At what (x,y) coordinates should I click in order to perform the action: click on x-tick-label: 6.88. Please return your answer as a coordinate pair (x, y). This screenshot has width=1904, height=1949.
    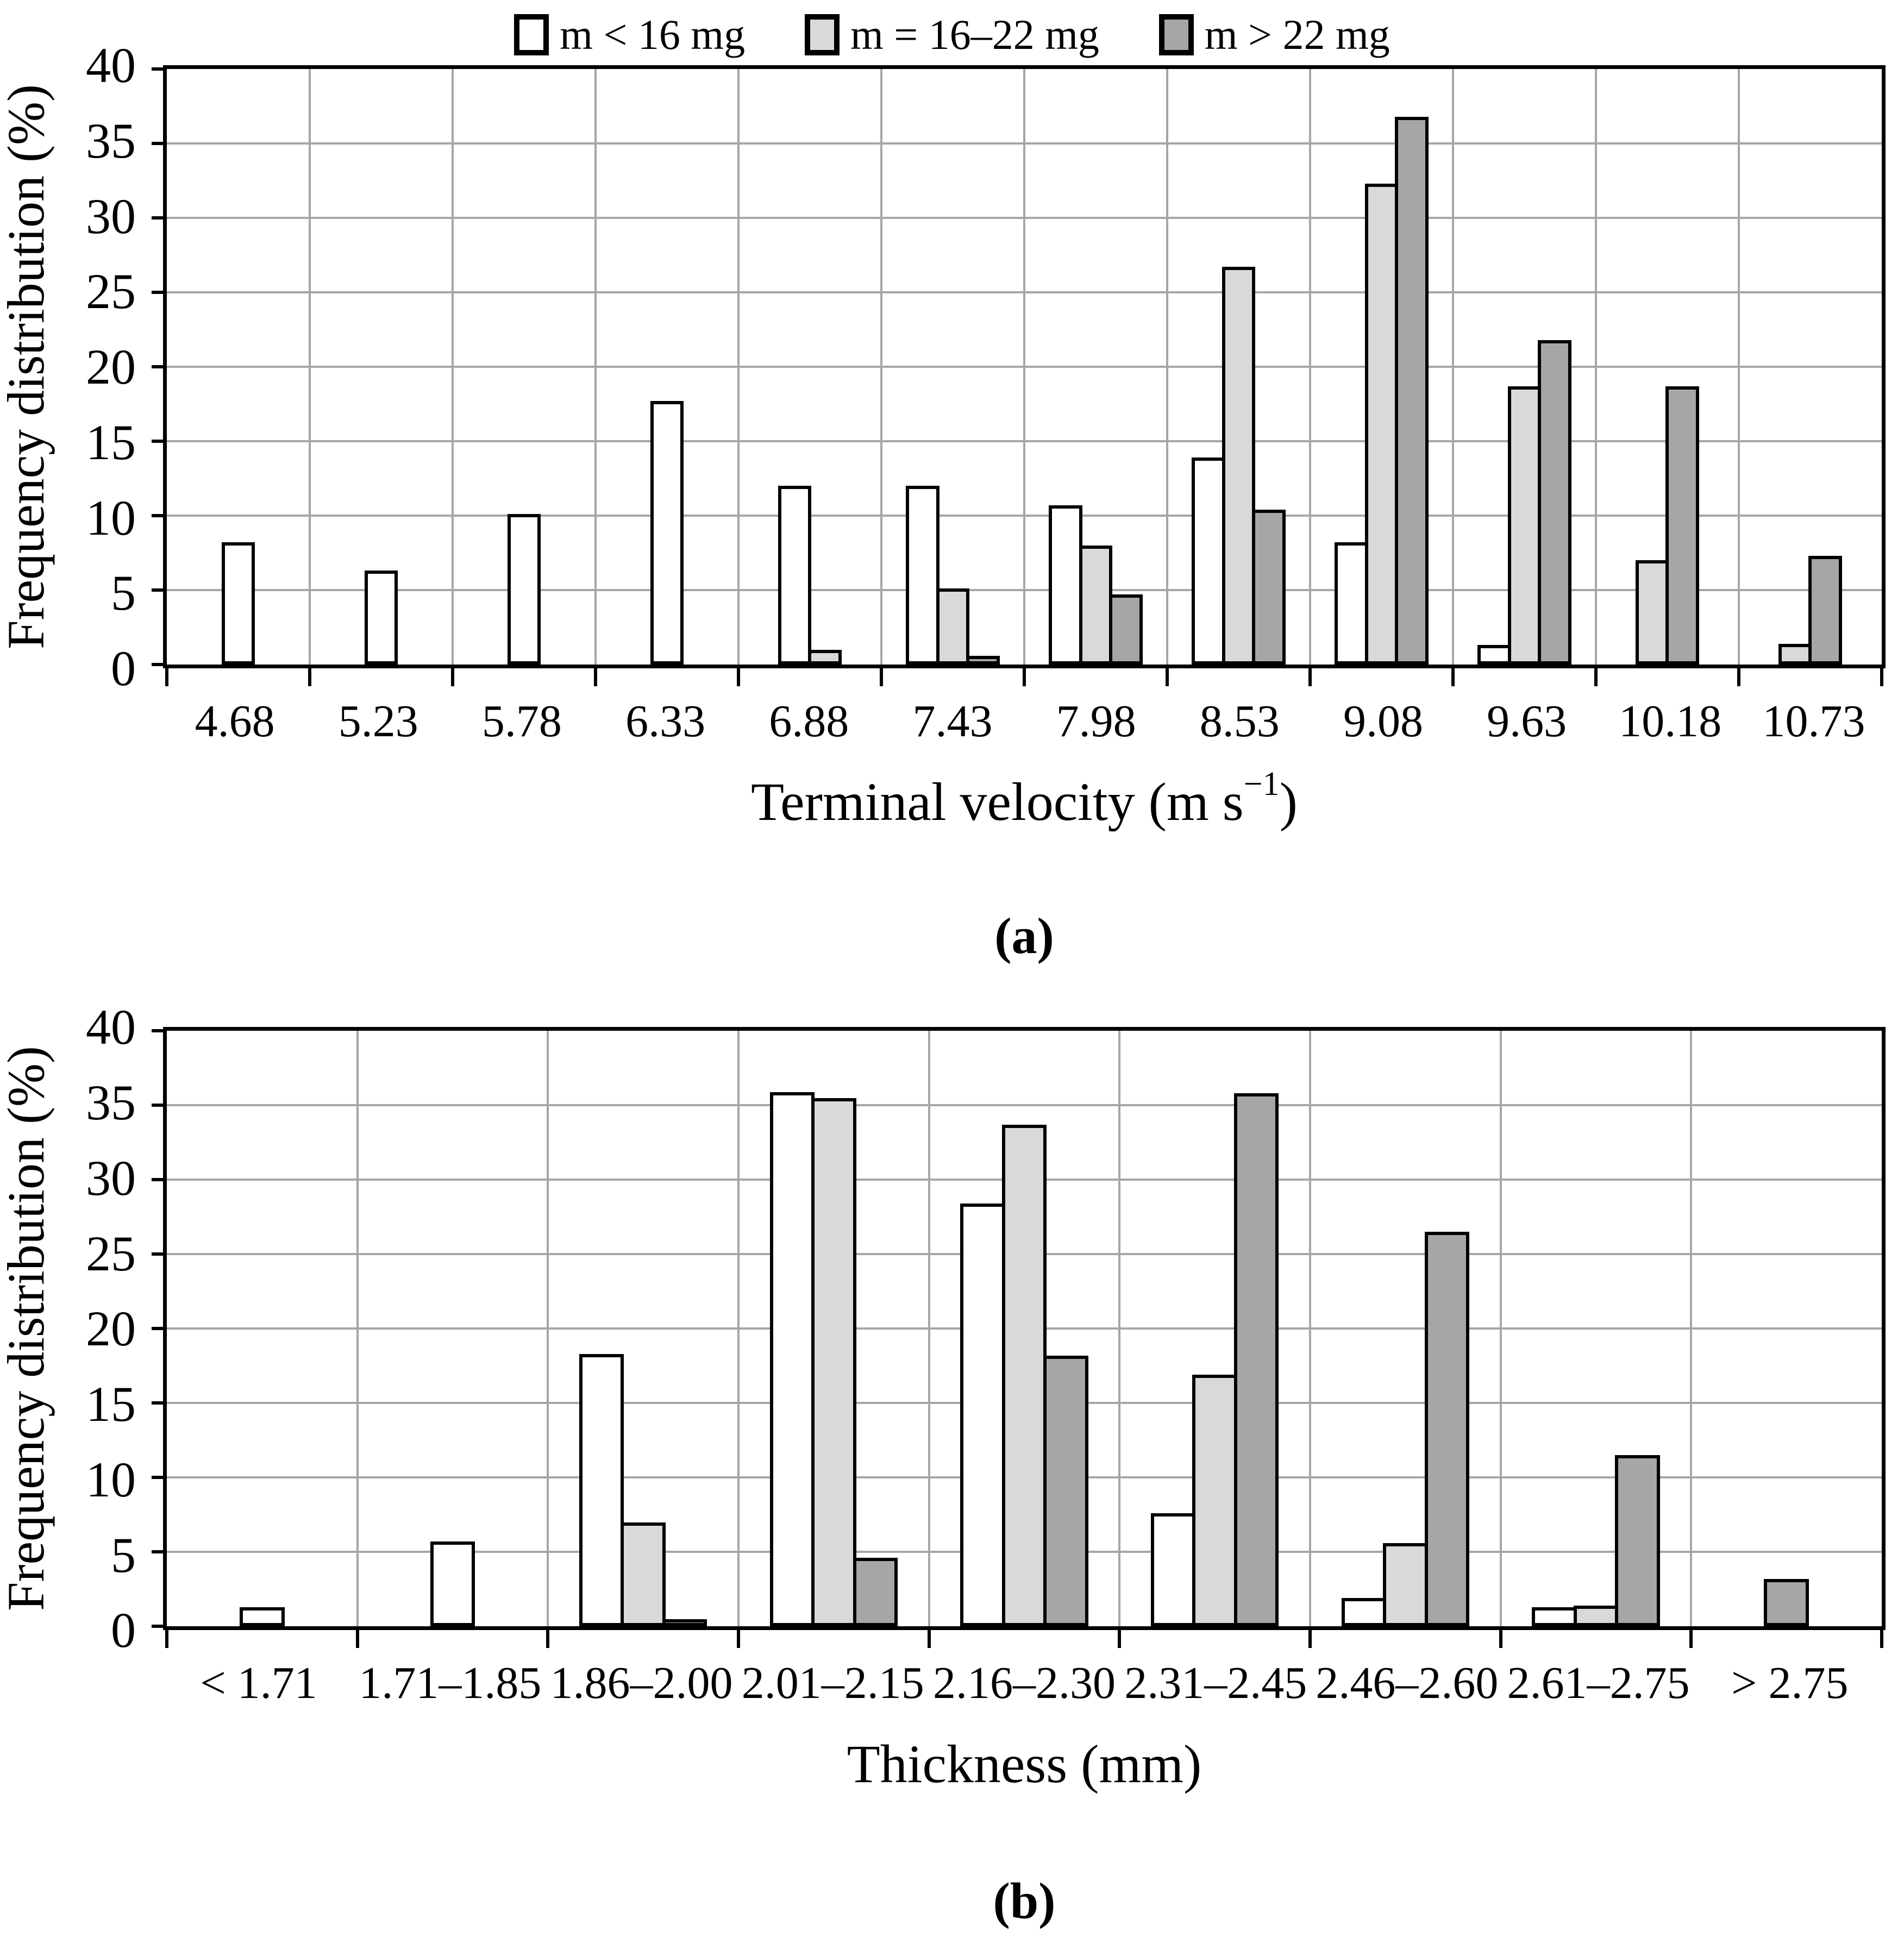
    Looking at the image, I should click on (809, 721).